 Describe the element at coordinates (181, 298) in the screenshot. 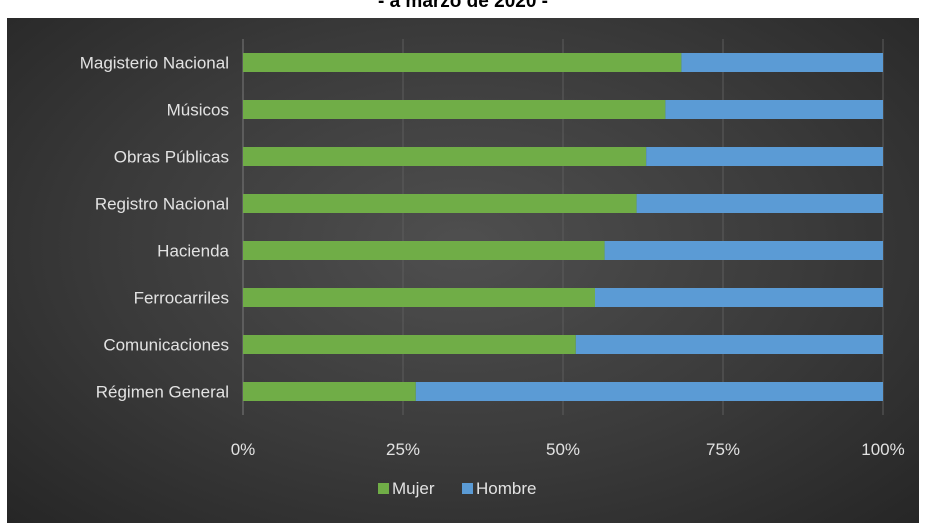

I see `y-tick-label: Ferrocarriles` at that location.